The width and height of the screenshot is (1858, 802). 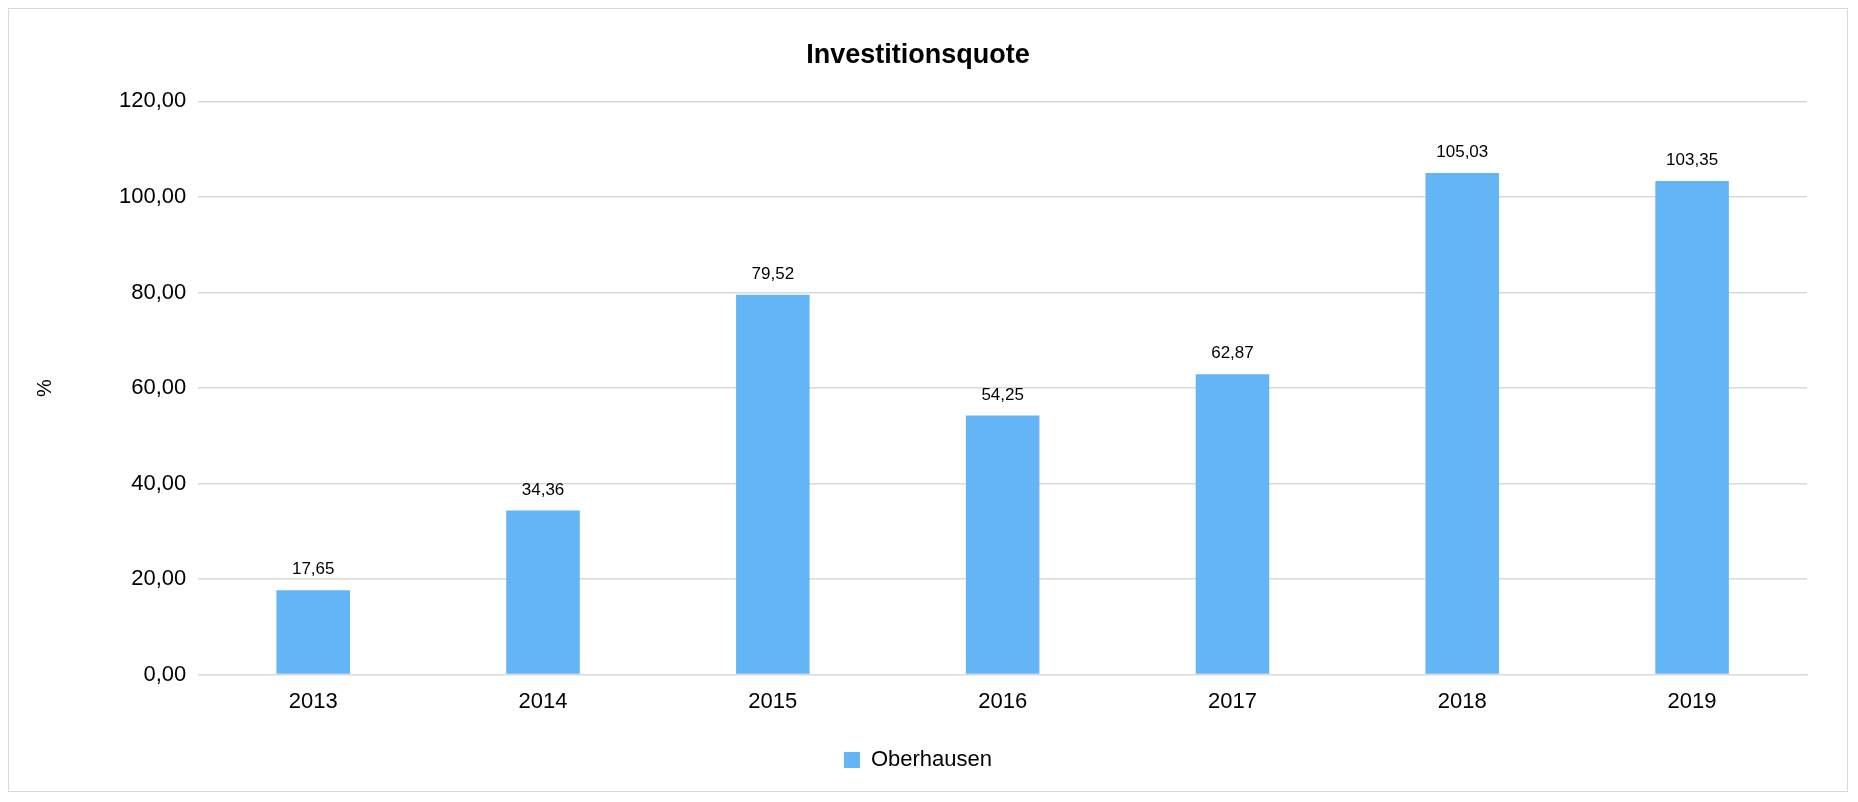 What do you see at coordinates (1003, 700) in the screenshot?
I see `x-tick-label: 2016` at bounding box center [1003, 700].